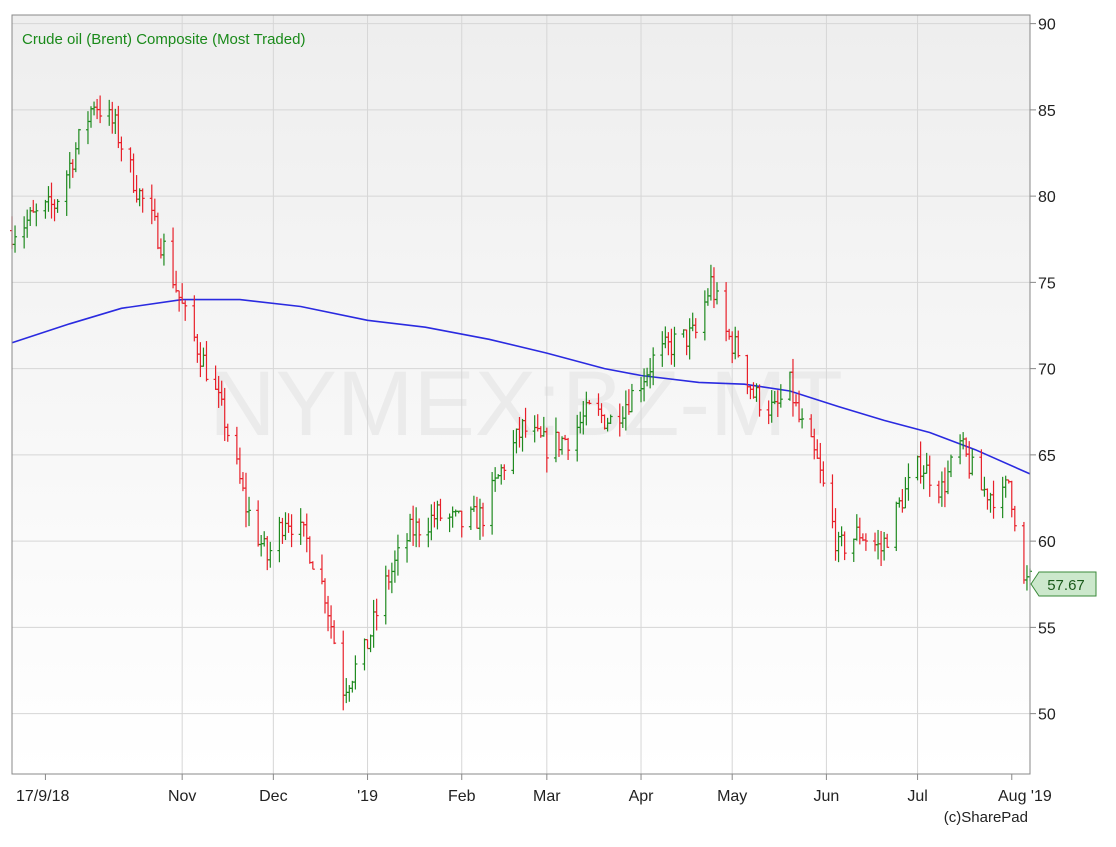 The image size is (1116, 847). Describe the element at coordinates (1047, 542) in the screenshot. I see `y-tick-label: 60` at that location.